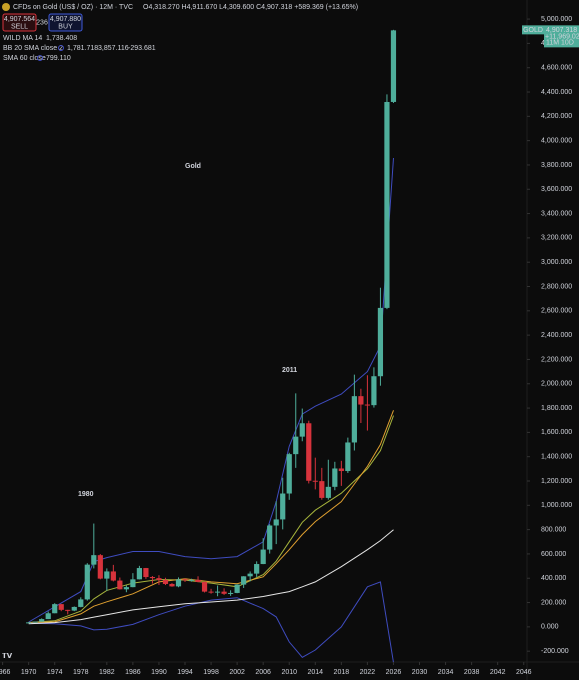  I want to click on x-tick-label: 1990, so click(159, 672).